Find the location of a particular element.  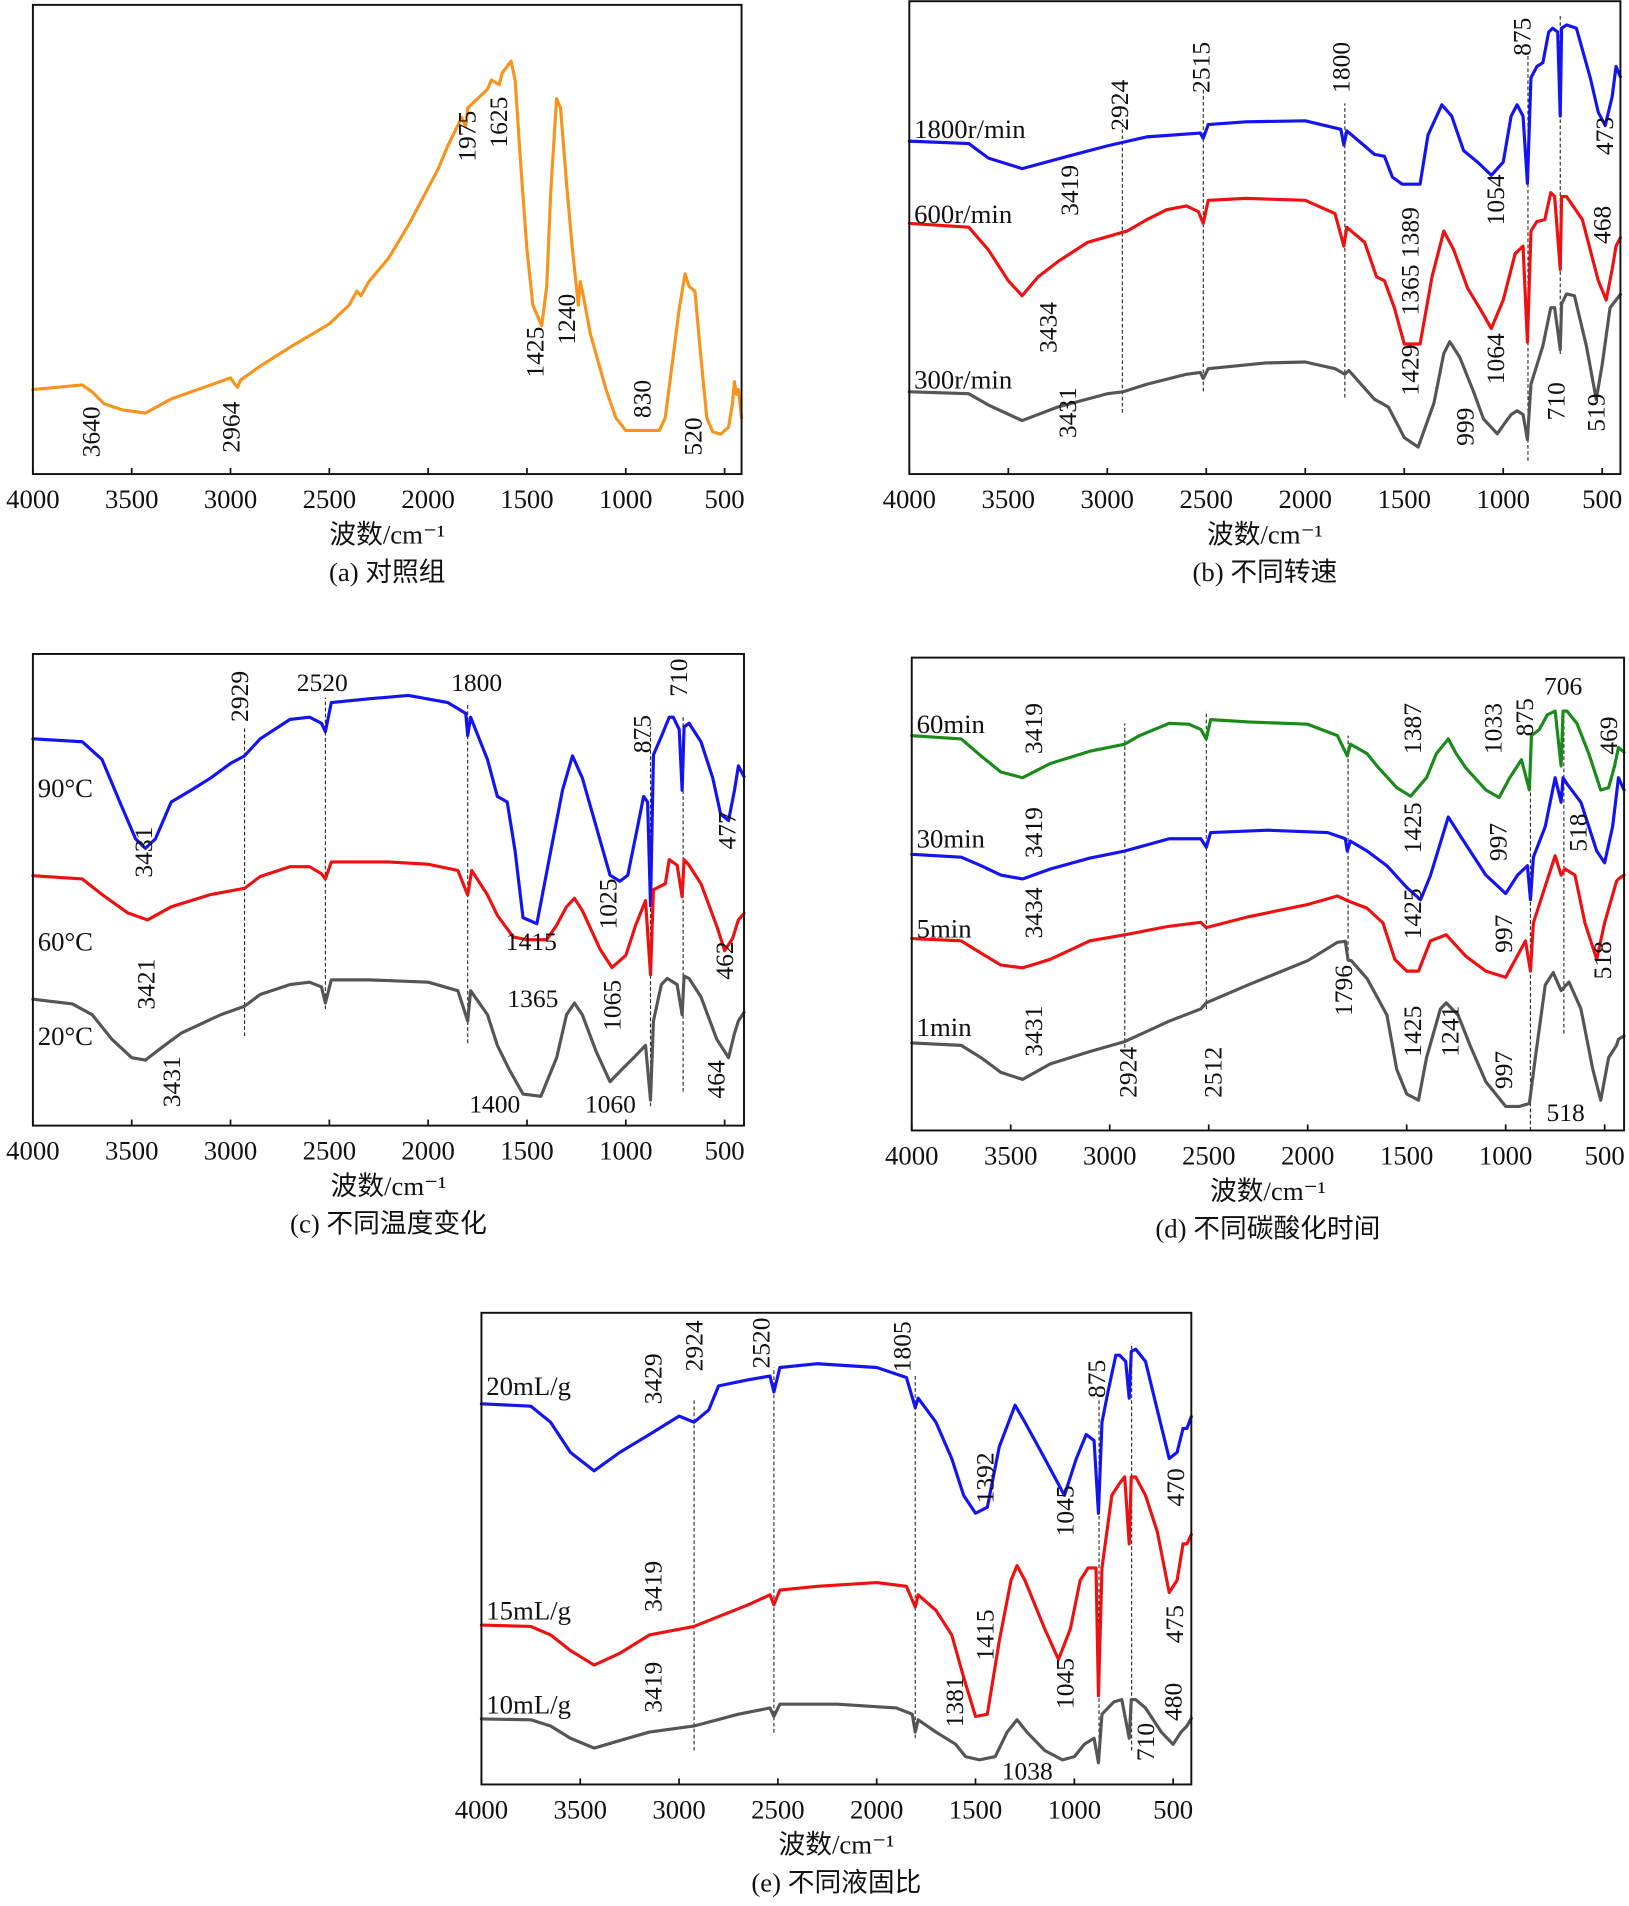

peak-label: 2964 is located at coordinates (231, 426).